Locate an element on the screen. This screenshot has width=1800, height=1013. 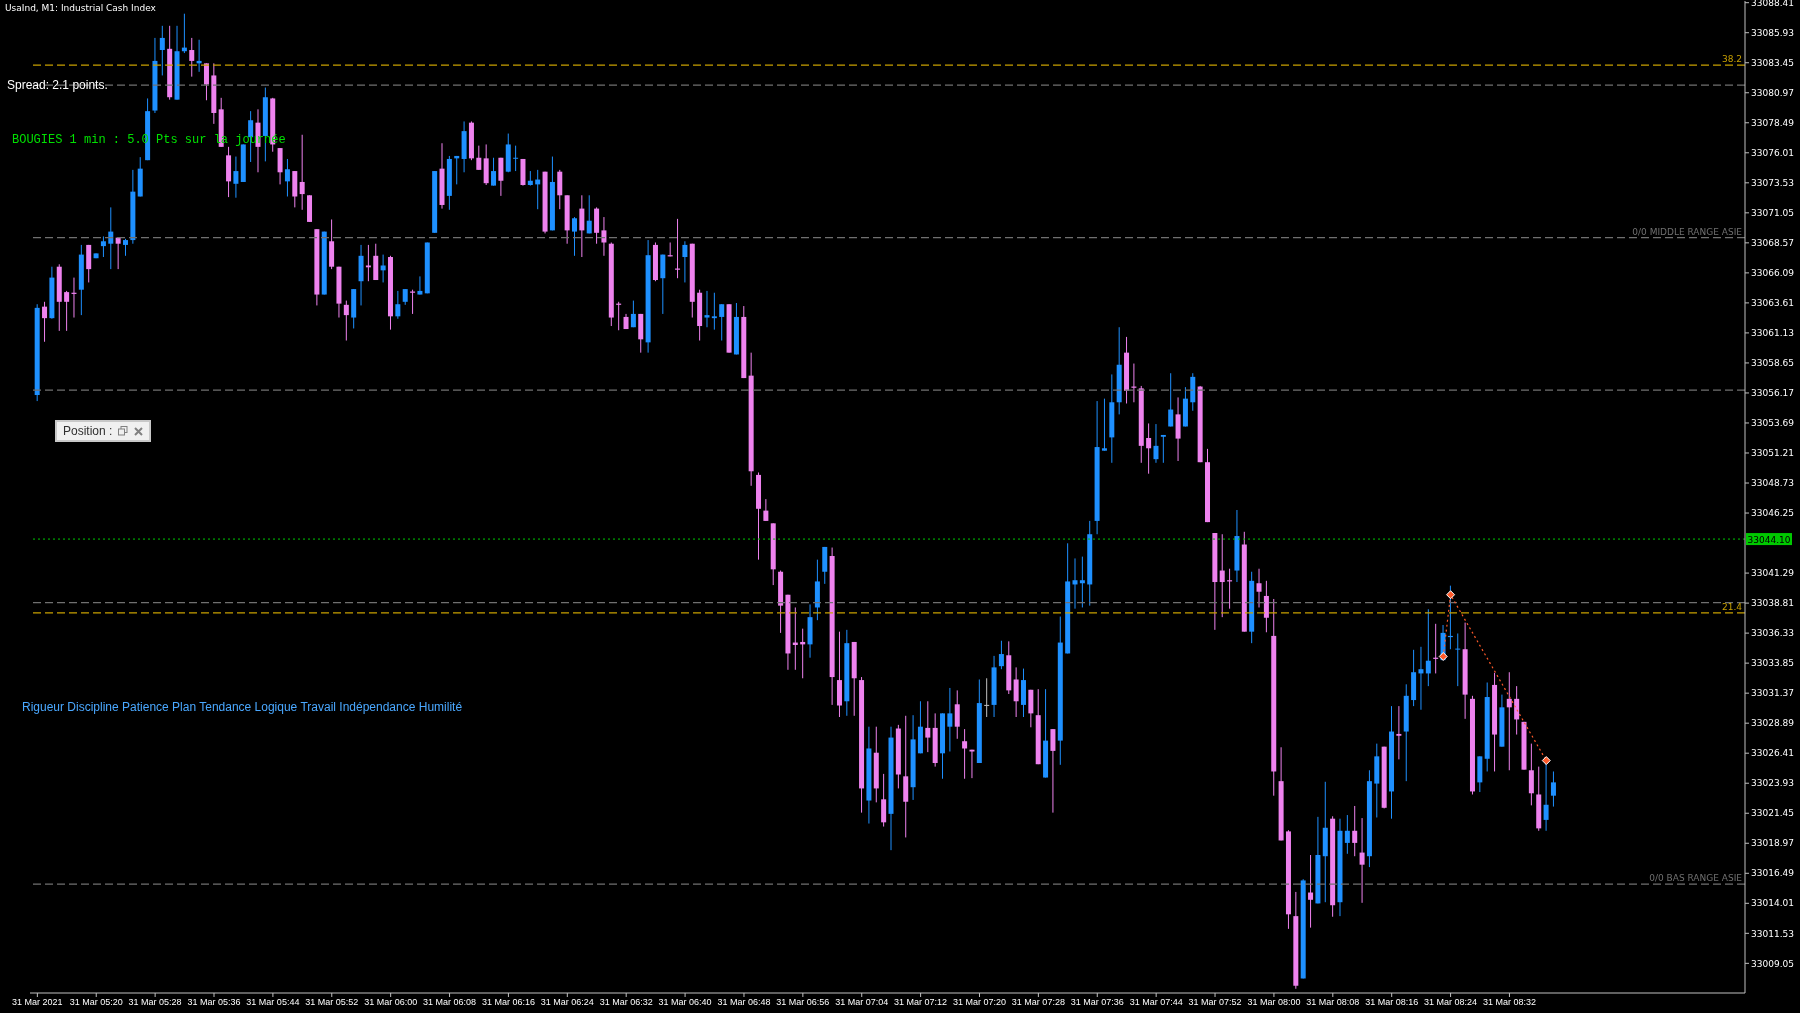
y-tick-label: 33014.01 is located at coordinates (1772, 903).